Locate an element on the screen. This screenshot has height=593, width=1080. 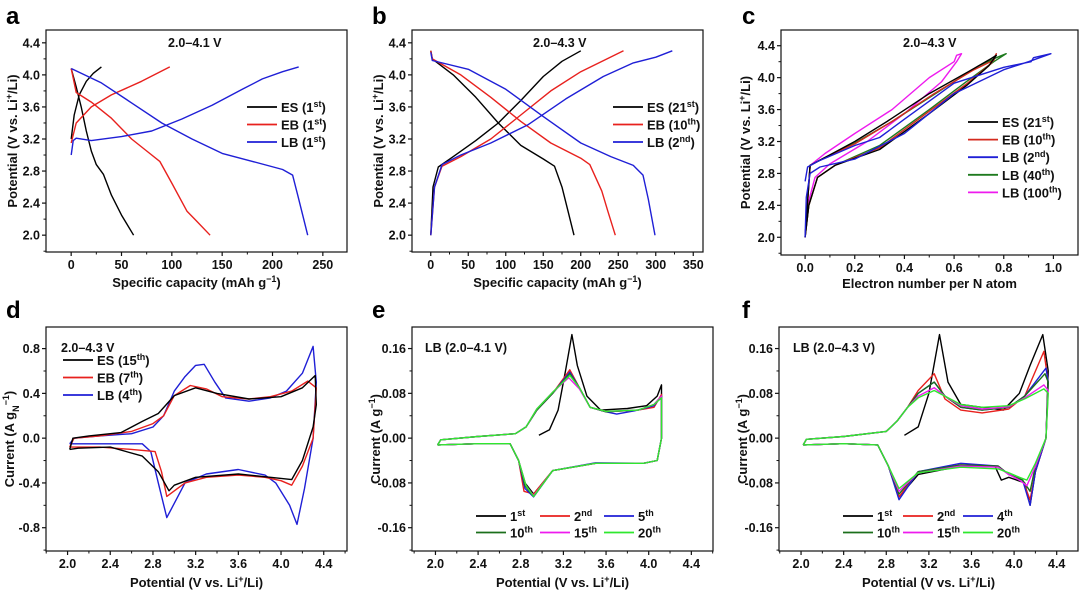
legend-label-text: LB (2 is located at coordinates (663, 142).